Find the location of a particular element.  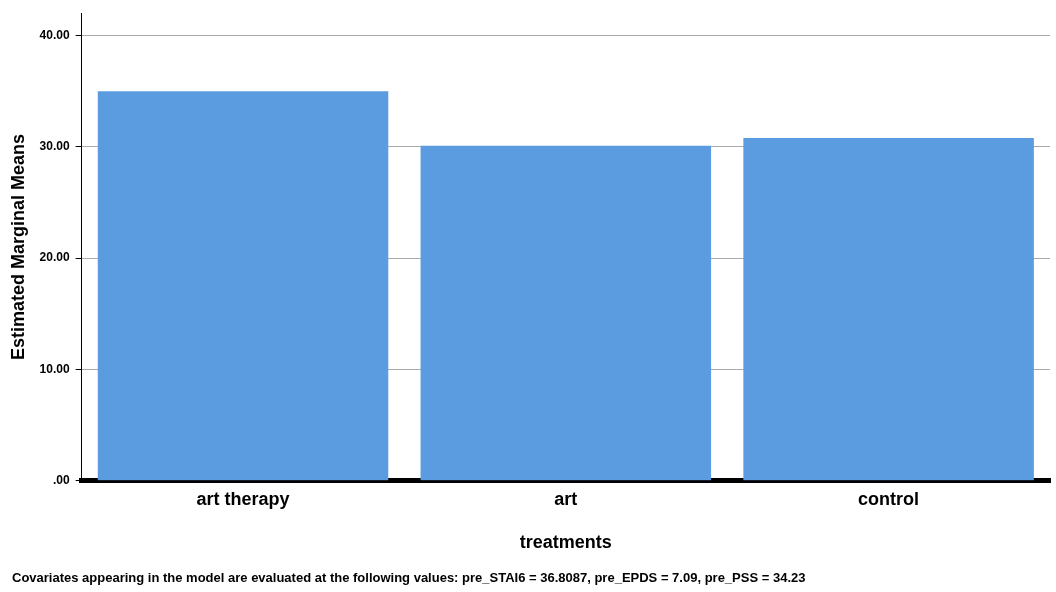

text: Covariates appearing in the model are evaluated at the following values: pre_STAI6 = 36.8087, pre_EPDS = 7.09, pre_PSS = 34.23 is located at coordinates (409, 577).